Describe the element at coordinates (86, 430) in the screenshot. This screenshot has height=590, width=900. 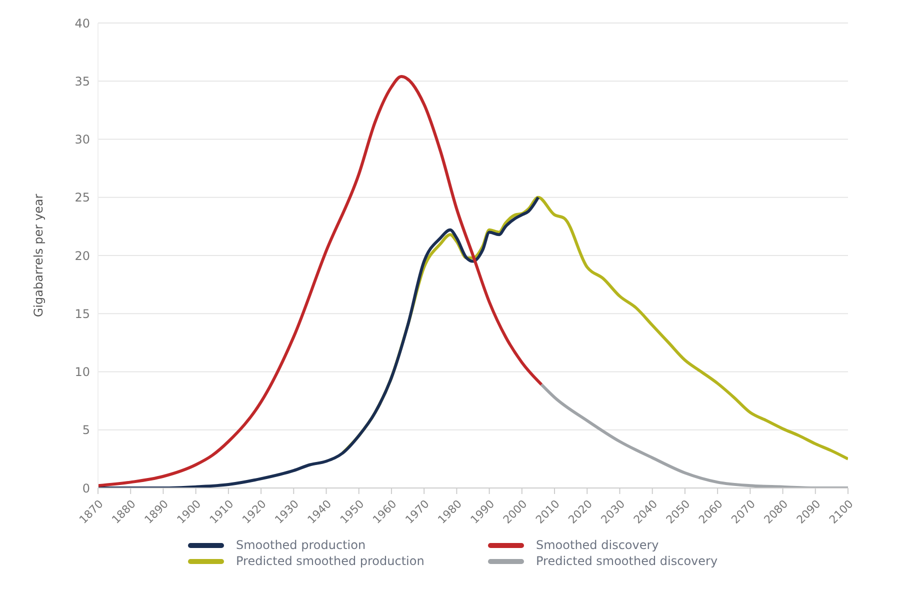
I see `y-tick-label: 5` at that location.